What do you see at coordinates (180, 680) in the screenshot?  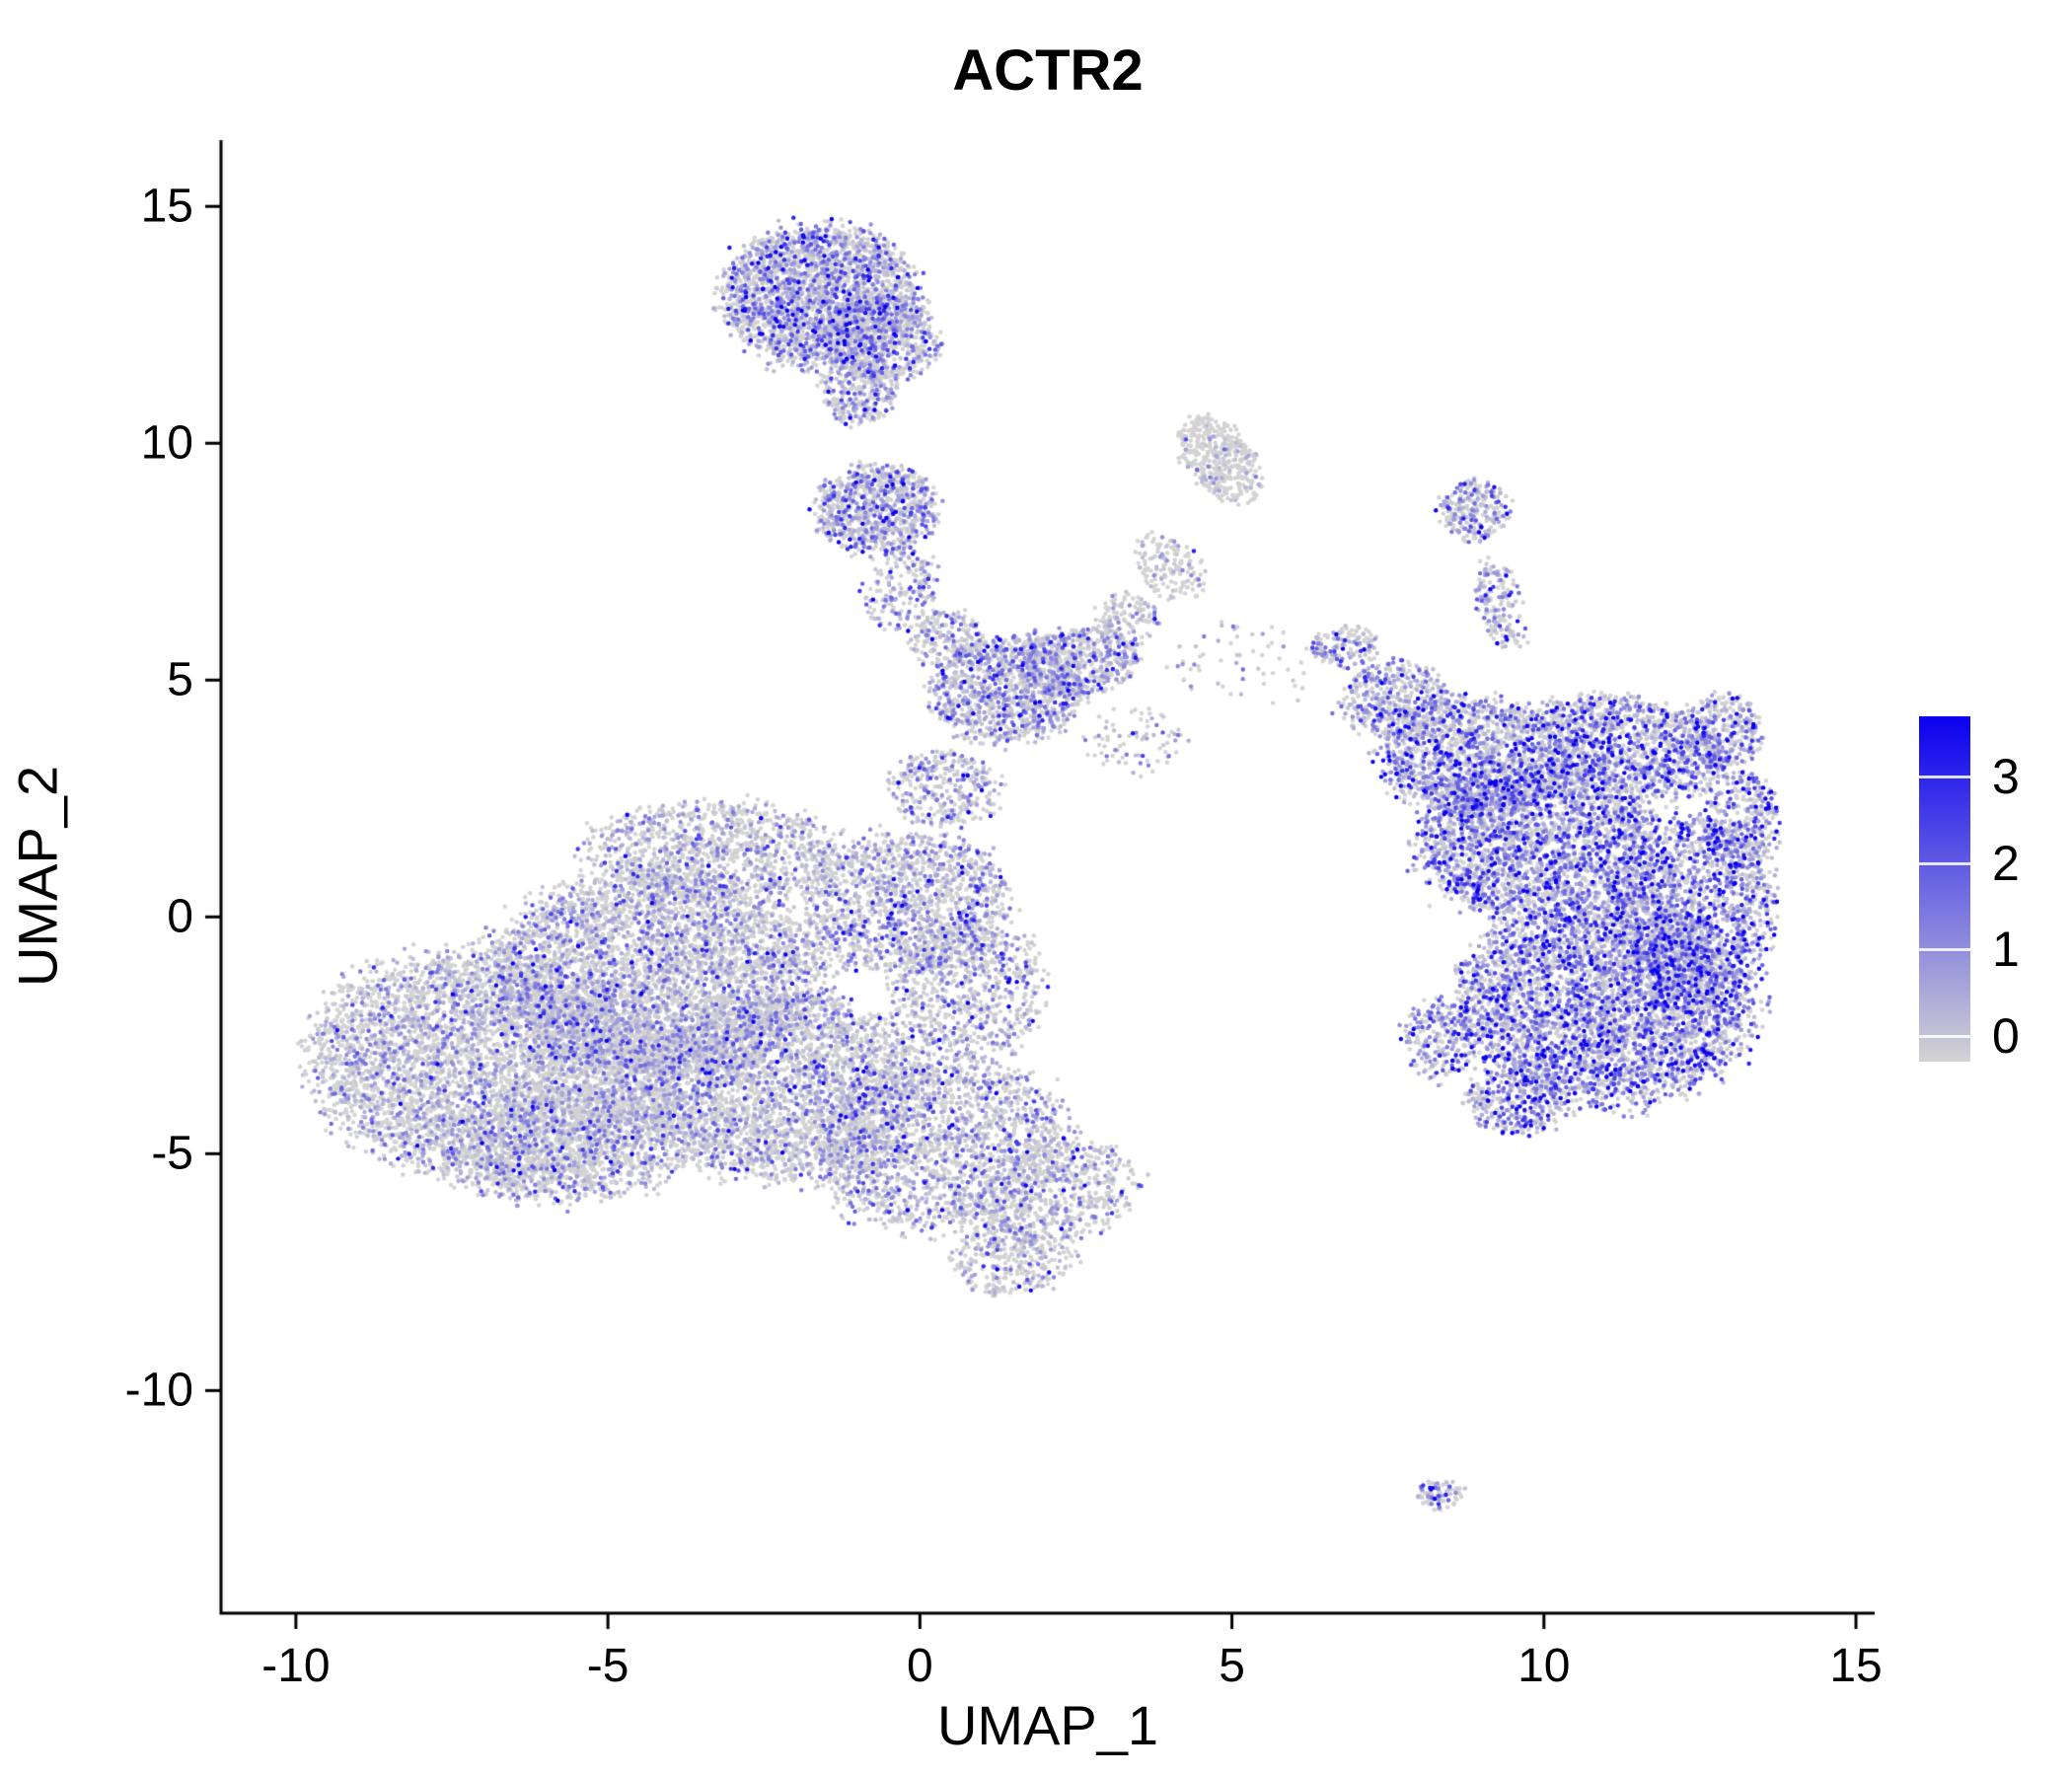 I see `y-tick-label: 5` at bounding box center [180, 680].